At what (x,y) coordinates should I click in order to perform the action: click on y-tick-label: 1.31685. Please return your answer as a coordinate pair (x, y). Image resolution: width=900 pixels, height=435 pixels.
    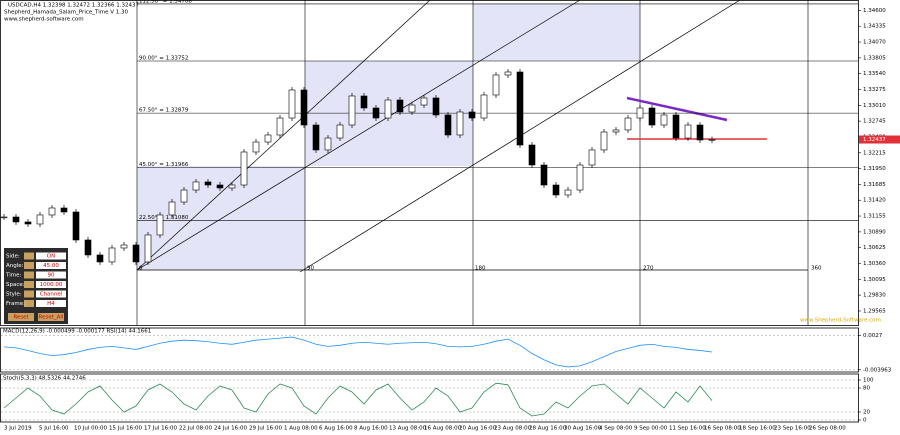
    Looking at the image, I should click on (874, 185).